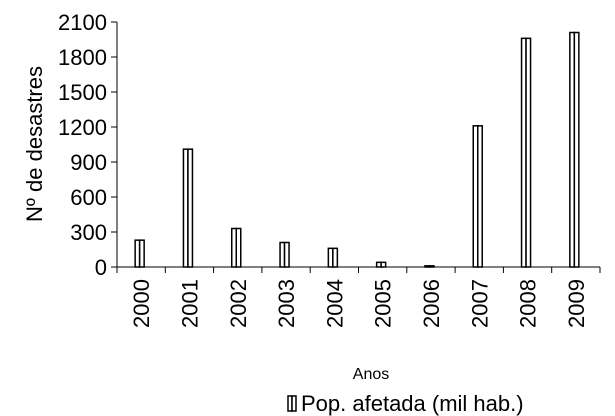  I want to click on x-tick-label: 2003, so click(286, 303).